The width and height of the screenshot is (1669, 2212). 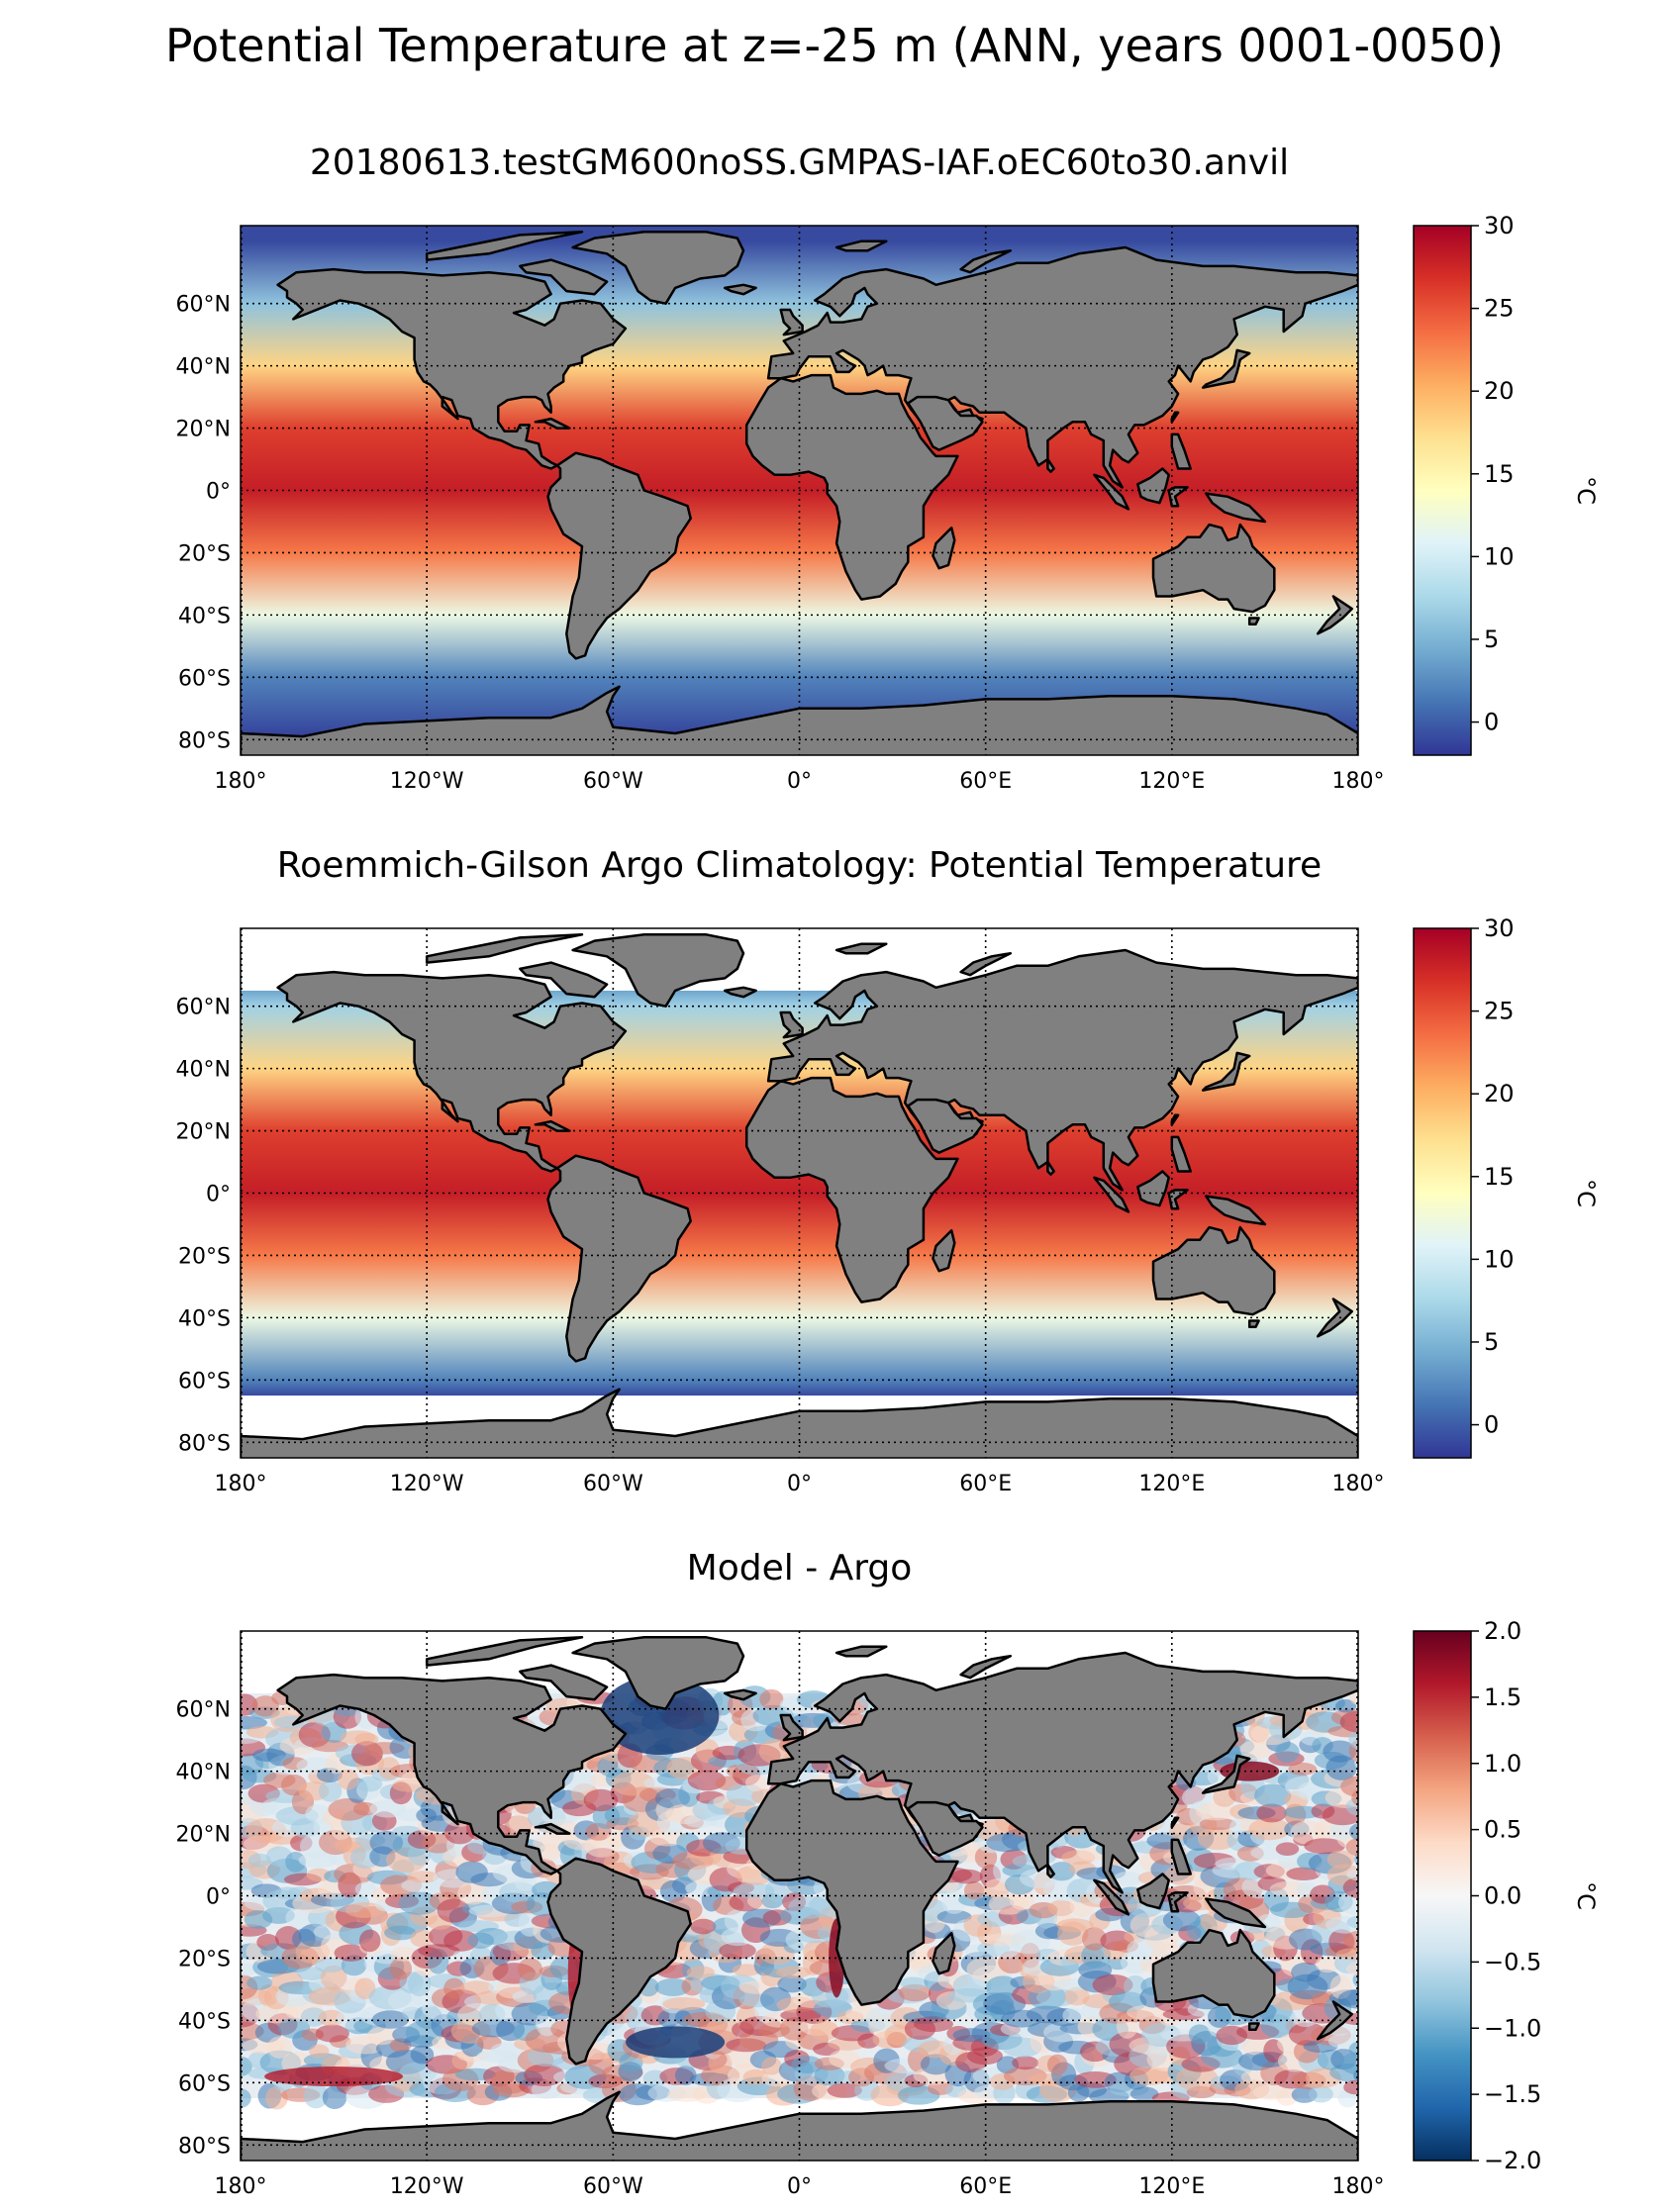 What do you see at coordinates (660, 1715) in the screenshot?
I see `anomaly-labrador-sea` at bounding box center [660, 1715].